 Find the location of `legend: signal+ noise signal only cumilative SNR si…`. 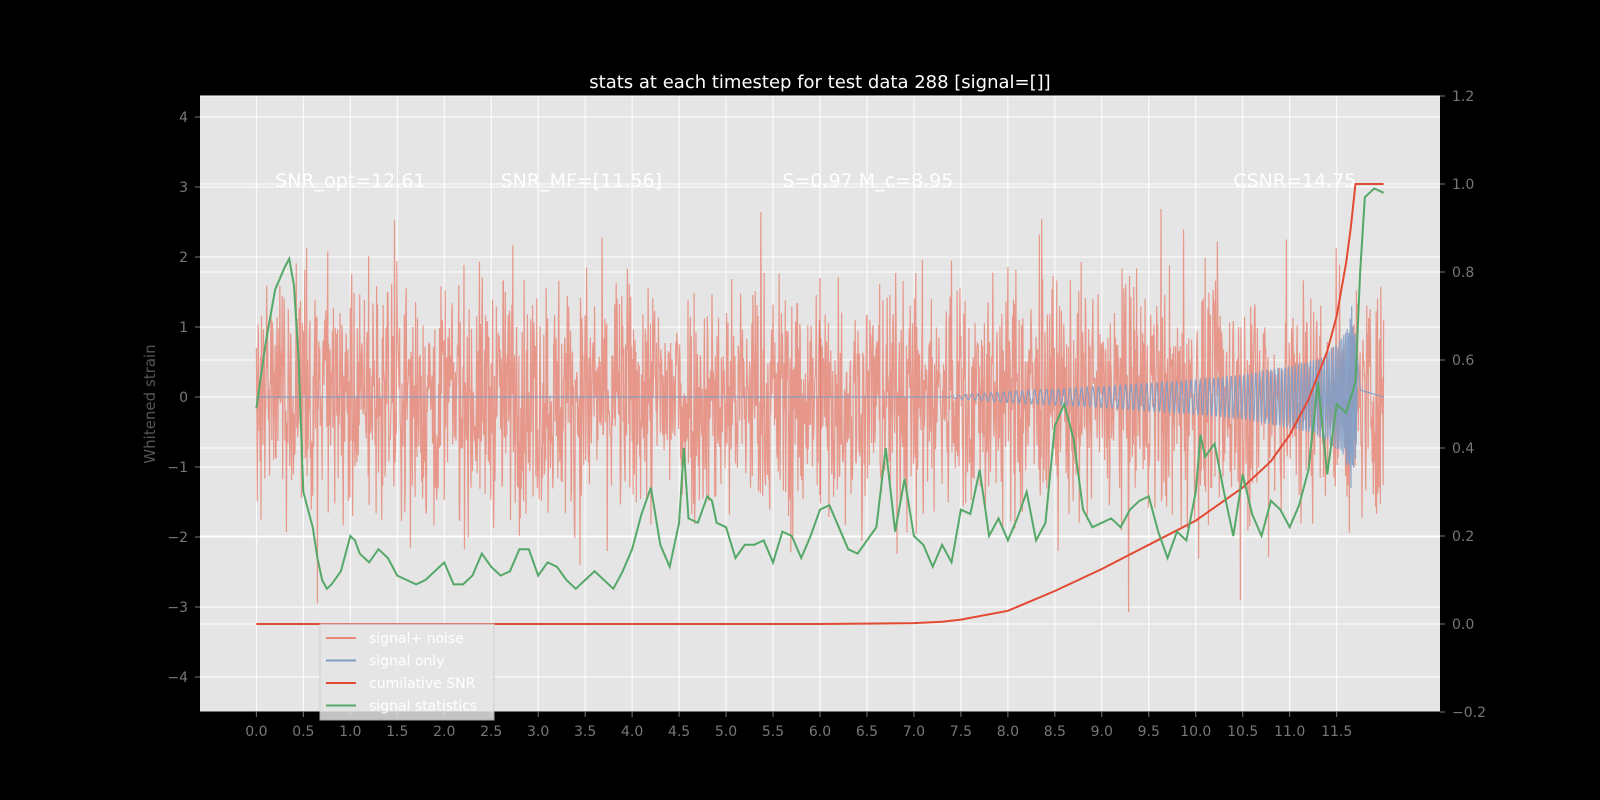

legend: signal+ noise signal only cumilative SNR si… is located at coordinates (407, 672).